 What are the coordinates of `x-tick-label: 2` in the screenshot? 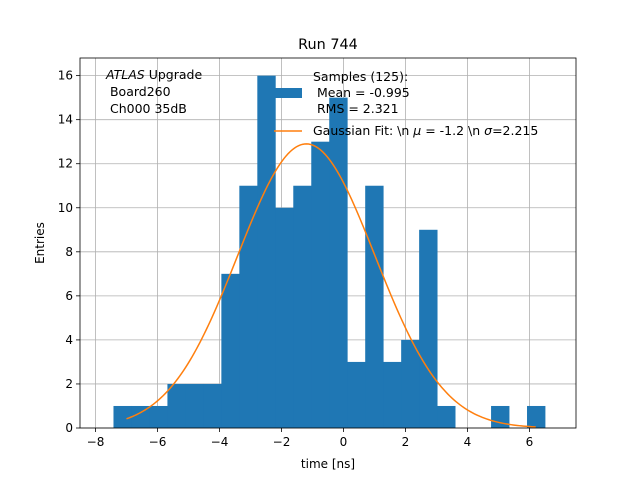 It's located at (406, 442).